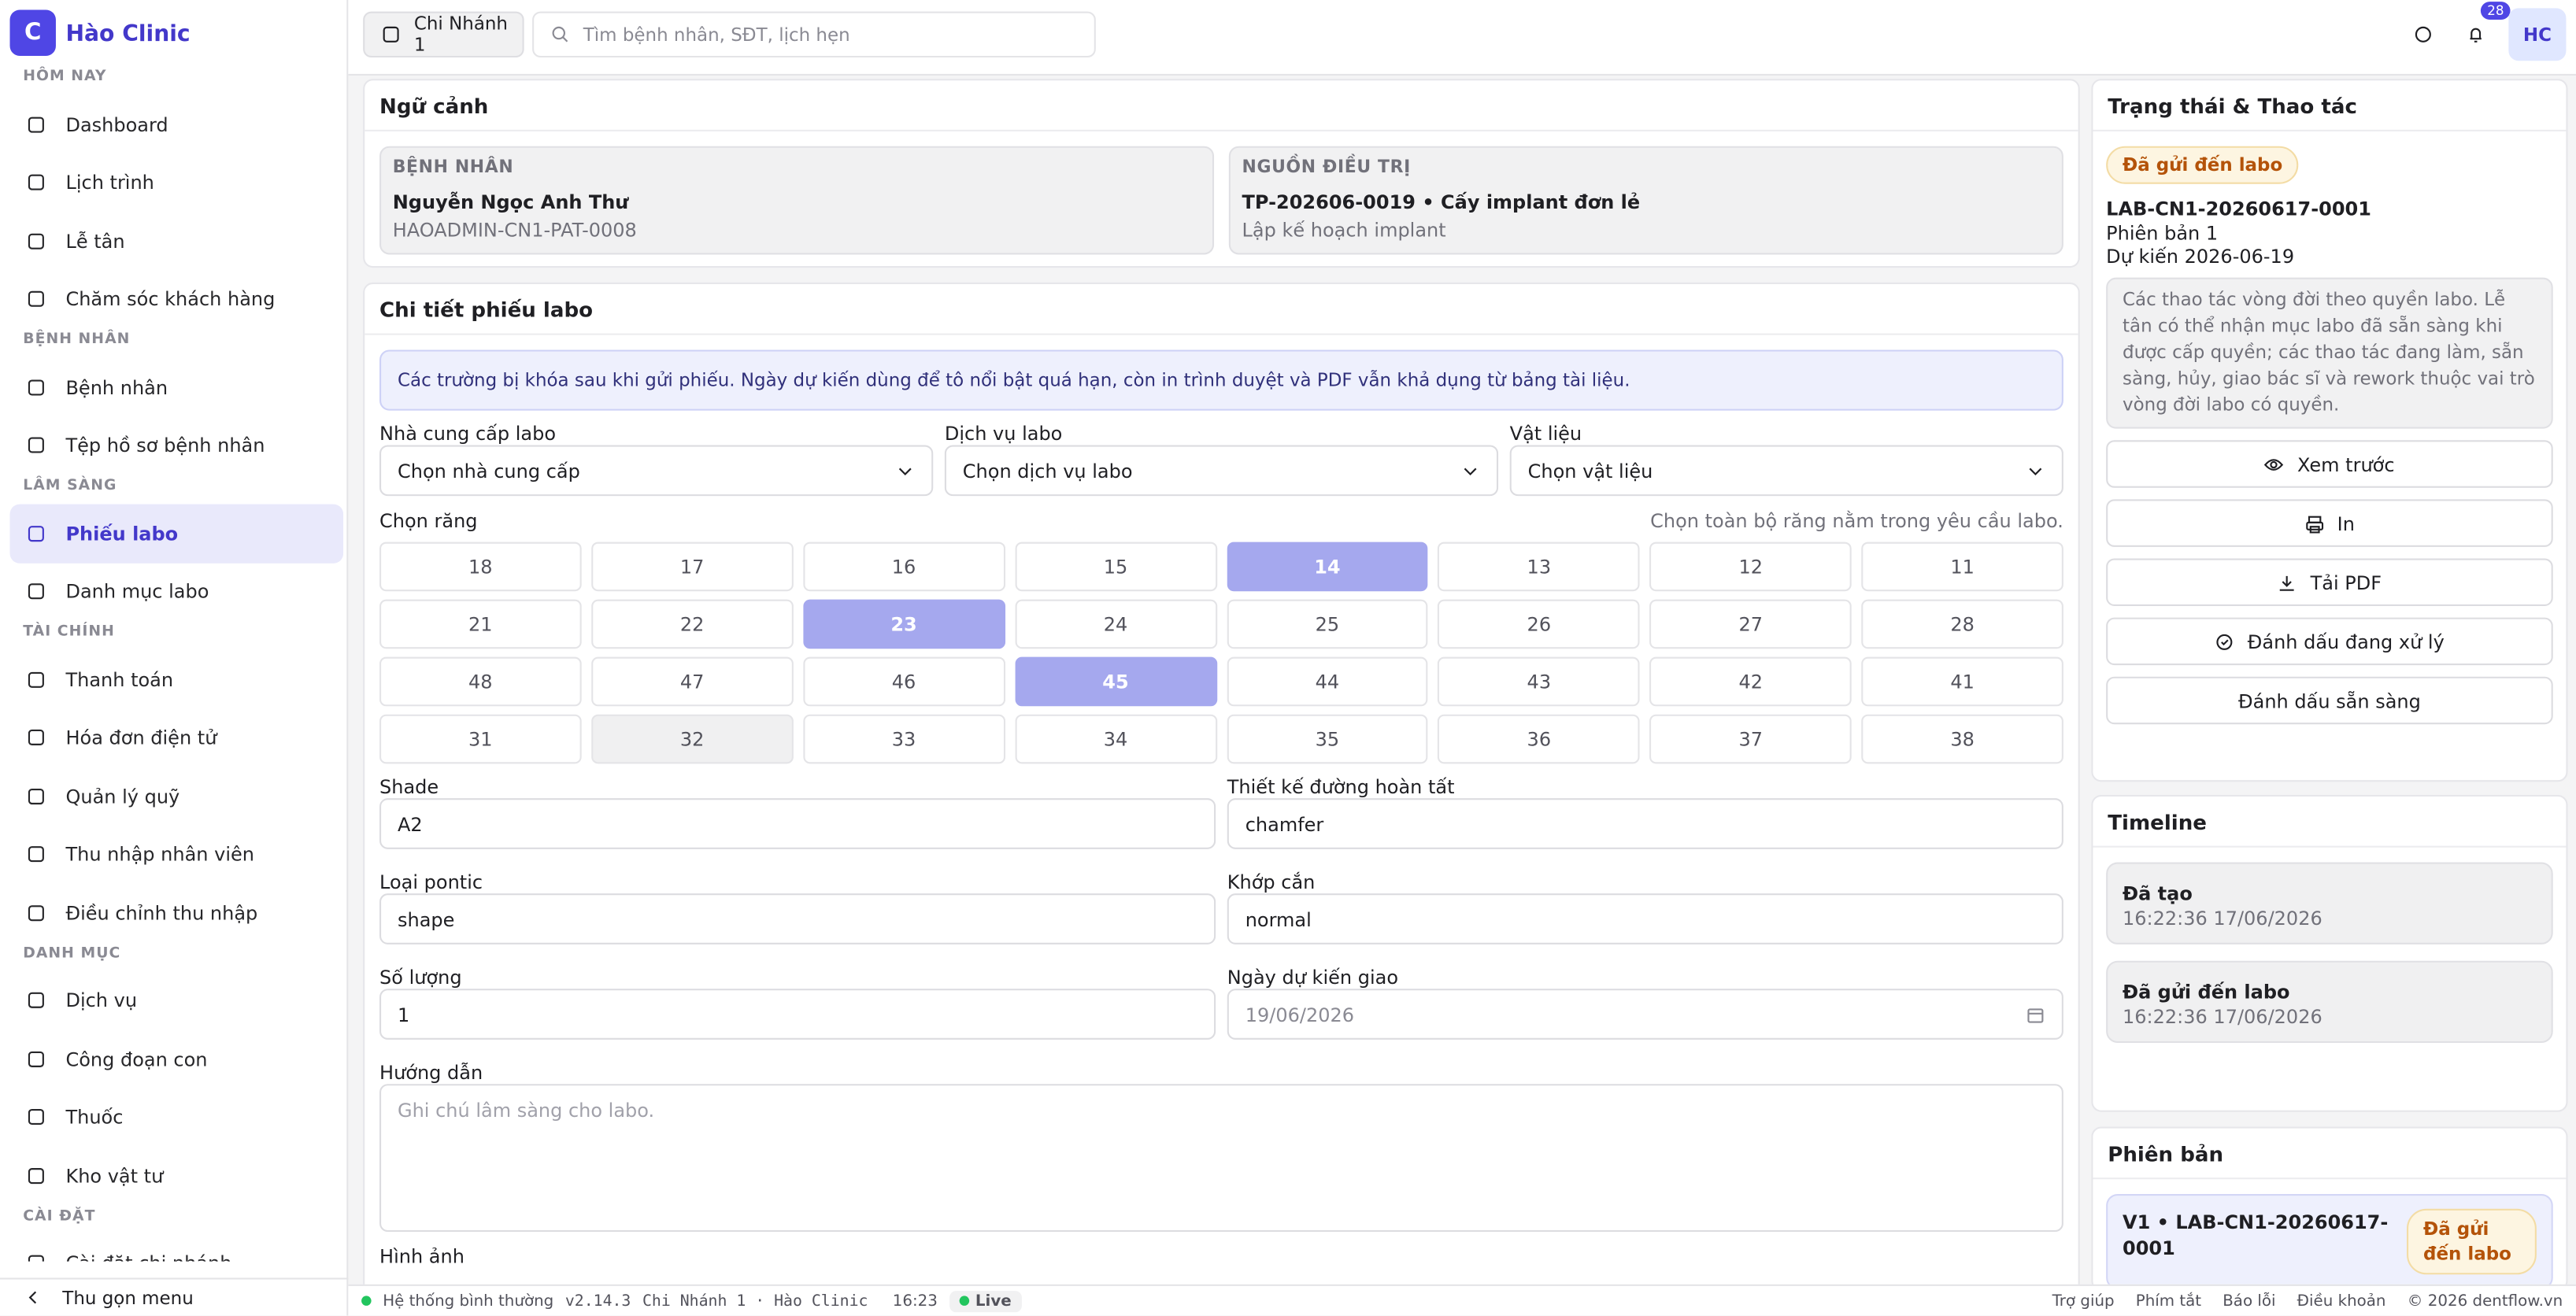 This screenshot has height=1316, width=2576. Describe the element at coordinates (403, 1014) in the screenshot. I see `input-value: 1` at that location.